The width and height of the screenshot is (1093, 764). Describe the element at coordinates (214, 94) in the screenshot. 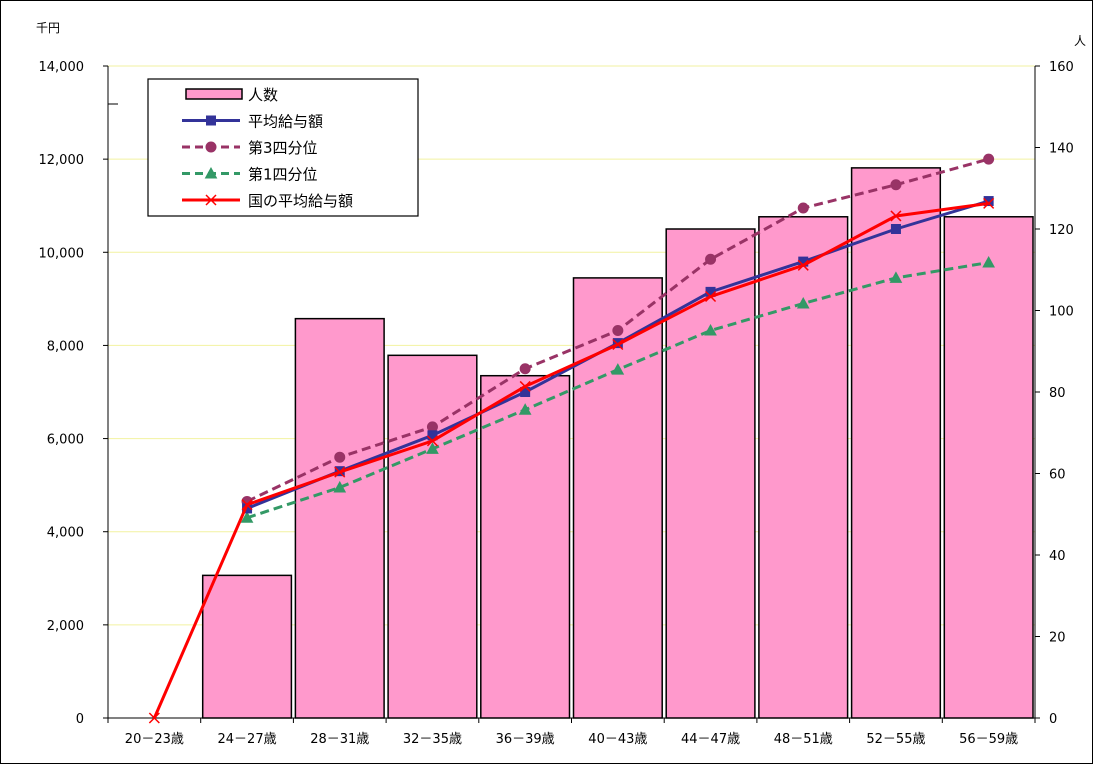

I see `legend-swatch` at that location.